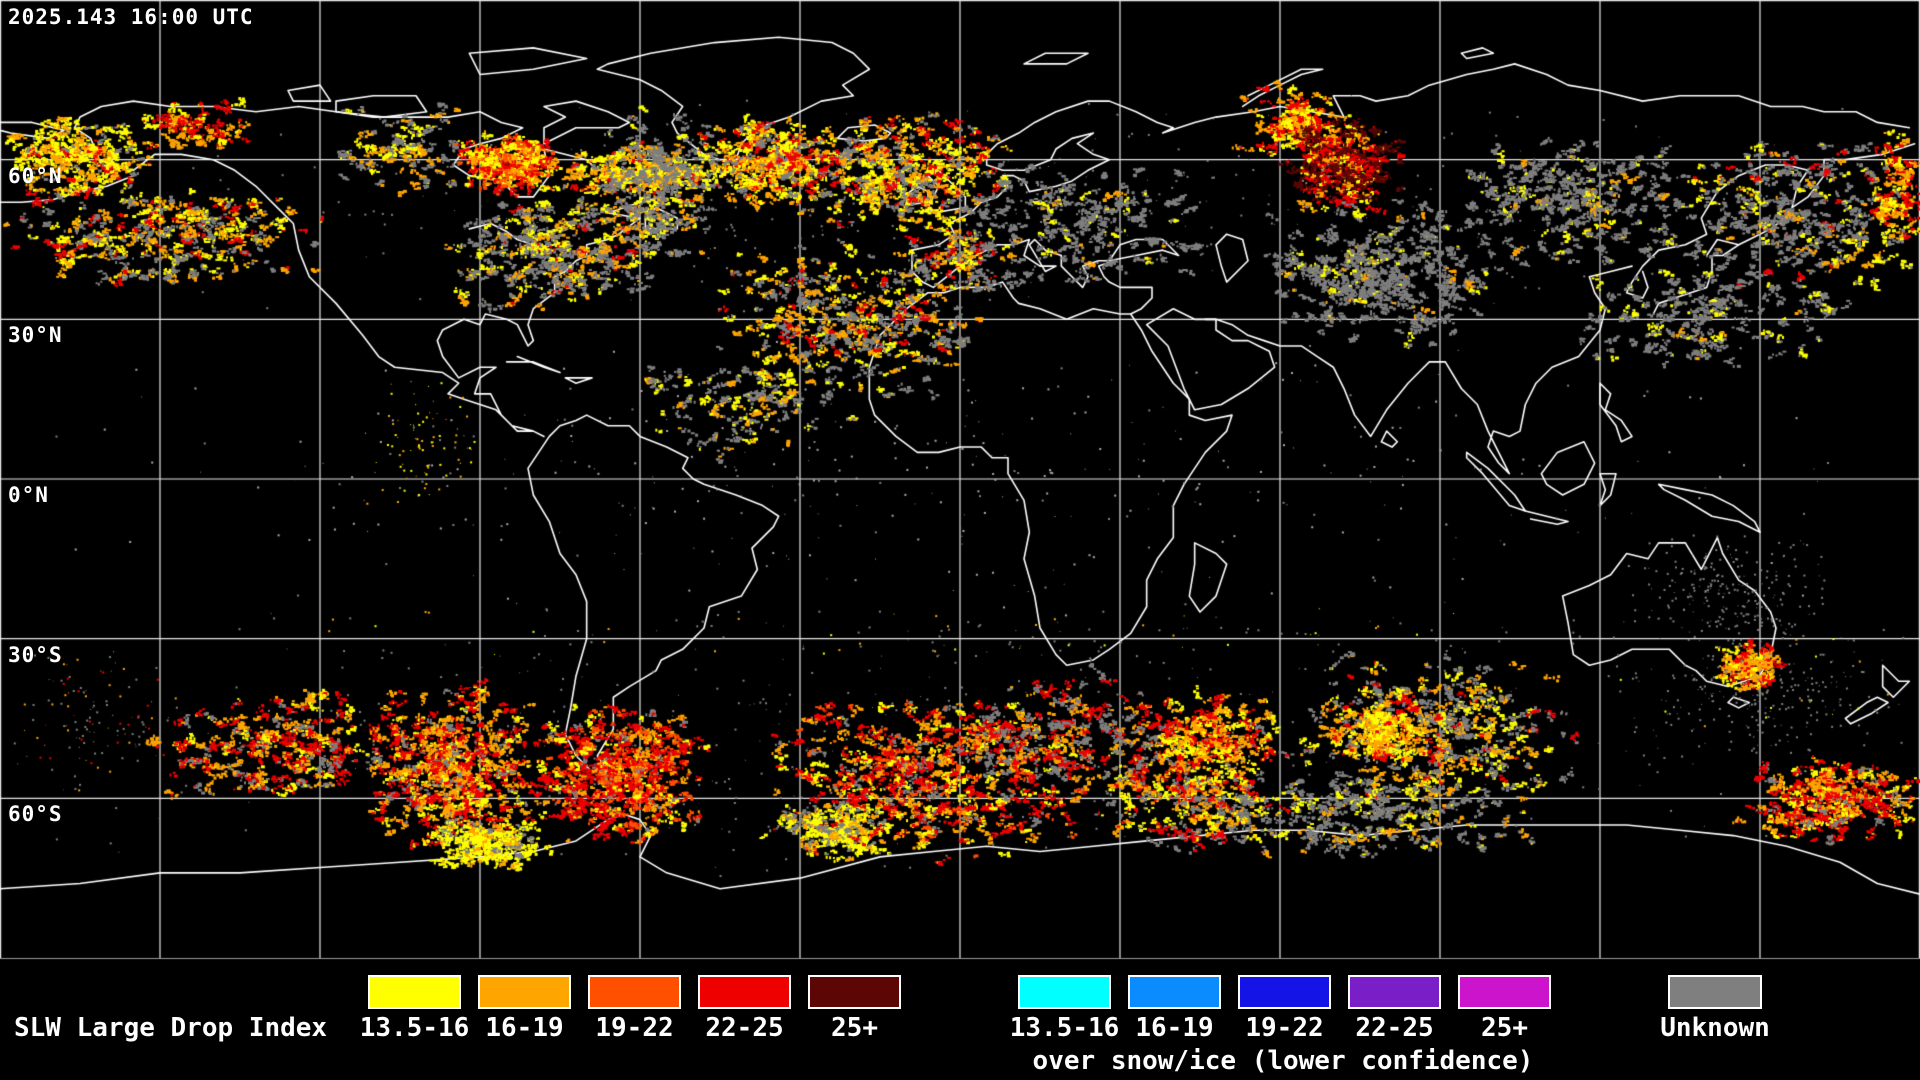 Image resolution: width=1920 pixels, height=1080 pixels. I want to click on snowice-range-label-0: 13.5-16, so click(1064, 1028).